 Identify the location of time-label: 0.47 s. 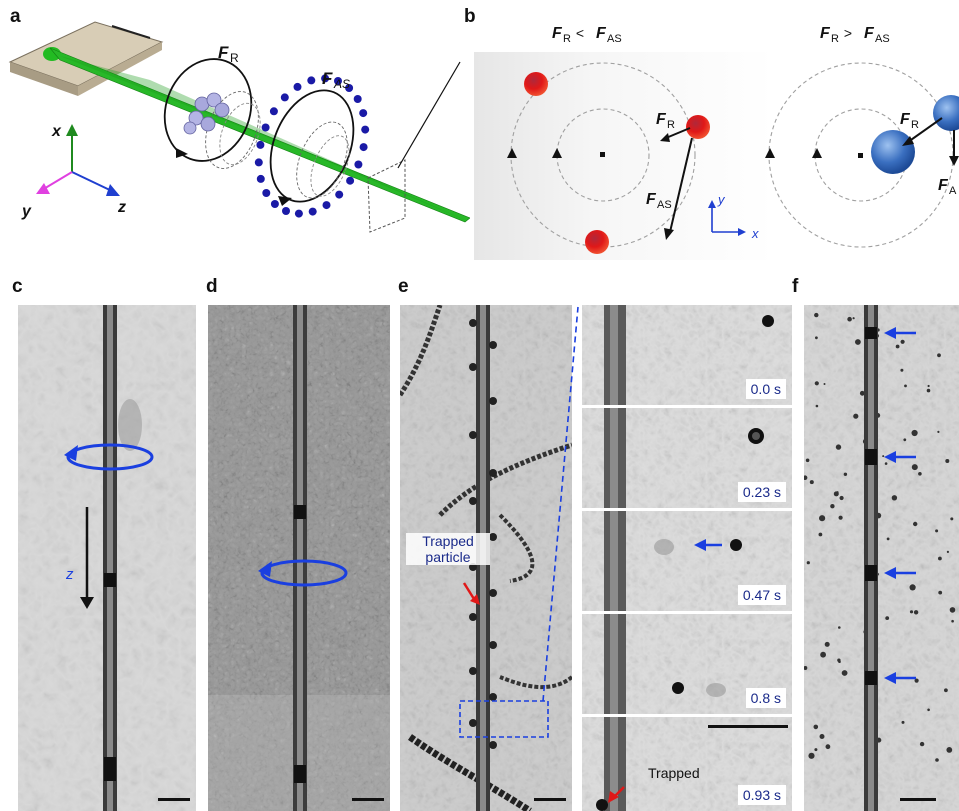
(761, 595).